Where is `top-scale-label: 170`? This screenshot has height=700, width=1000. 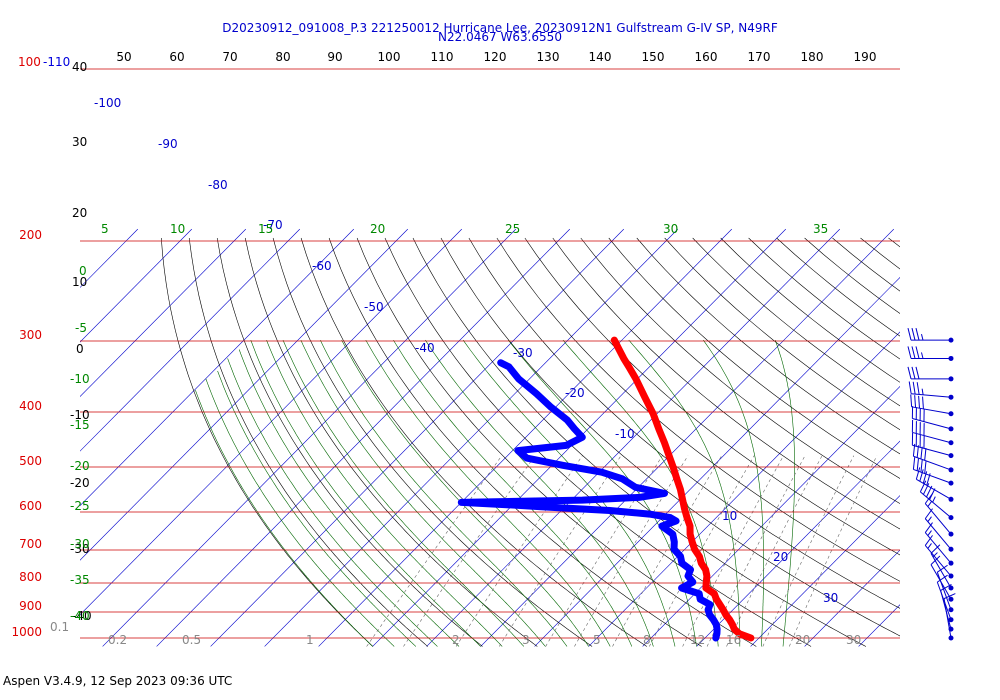
top-scale-label: 170 is located at coordinates (759, 57).